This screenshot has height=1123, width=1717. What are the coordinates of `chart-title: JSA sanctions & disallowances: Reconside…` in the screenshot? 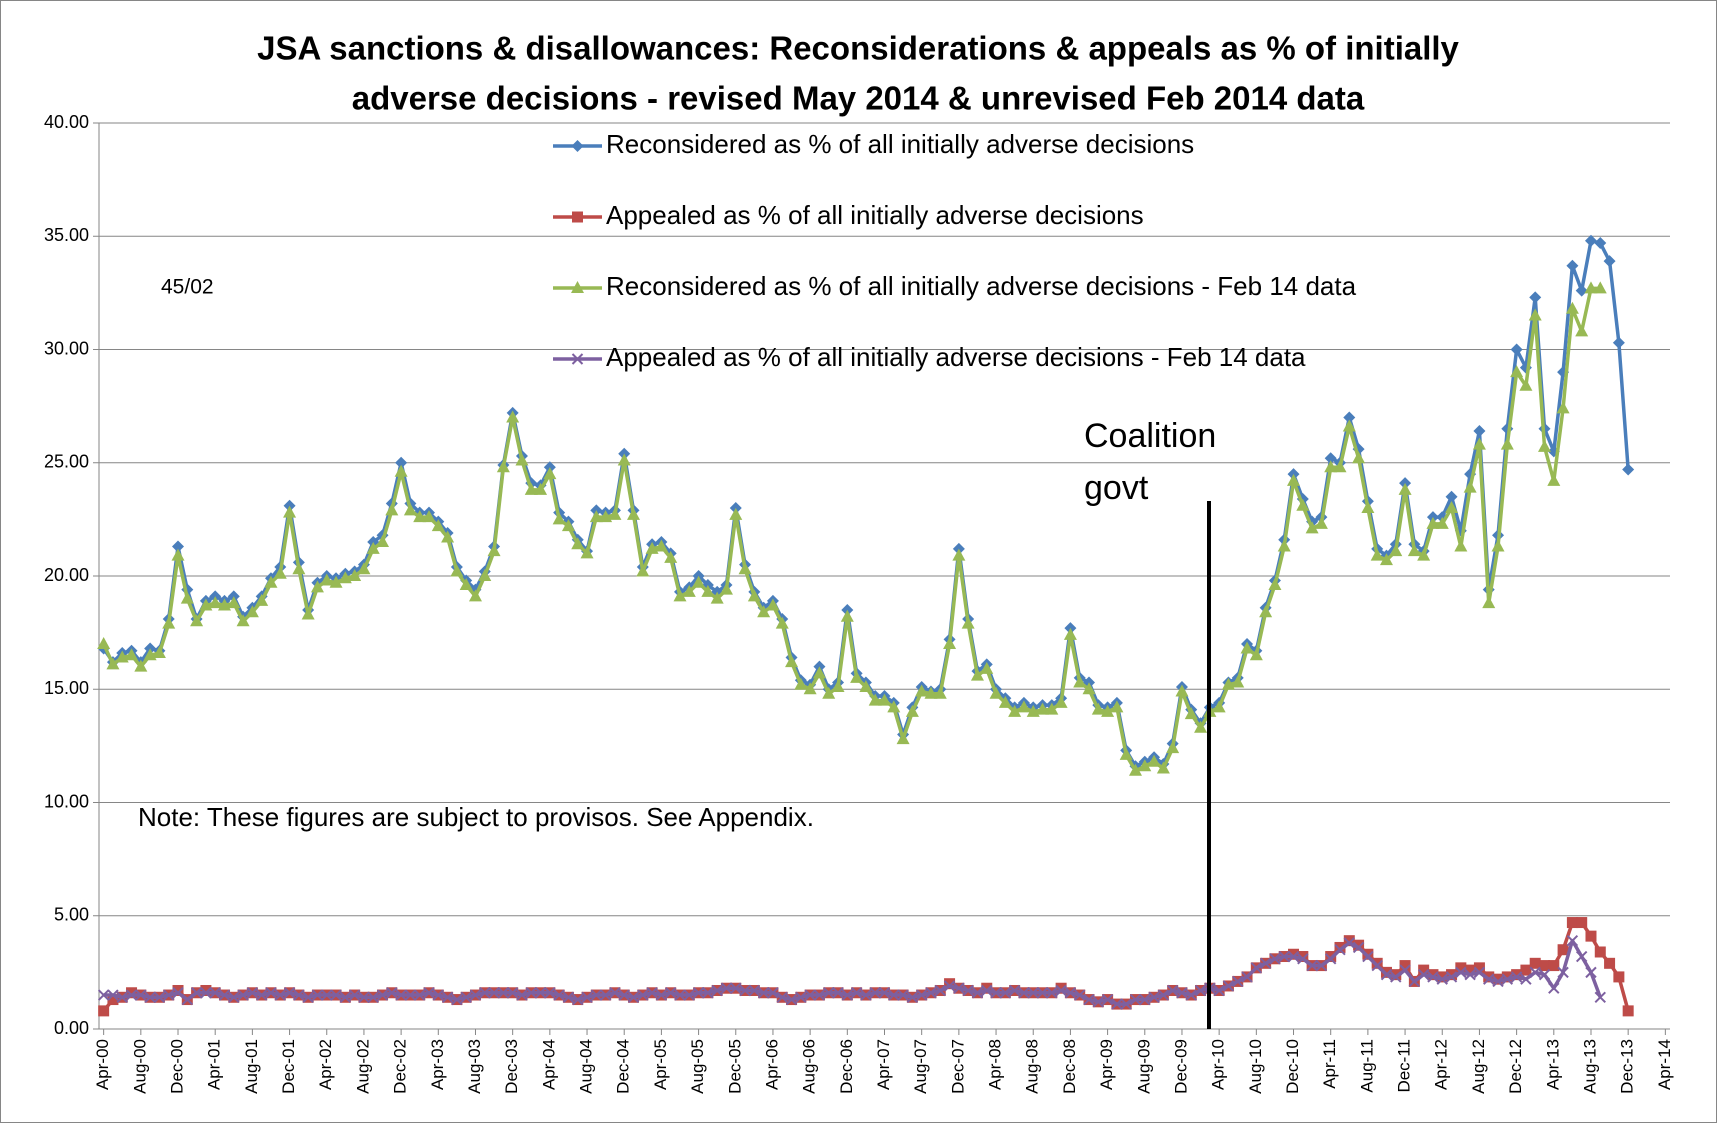 It's located at (858, 48).